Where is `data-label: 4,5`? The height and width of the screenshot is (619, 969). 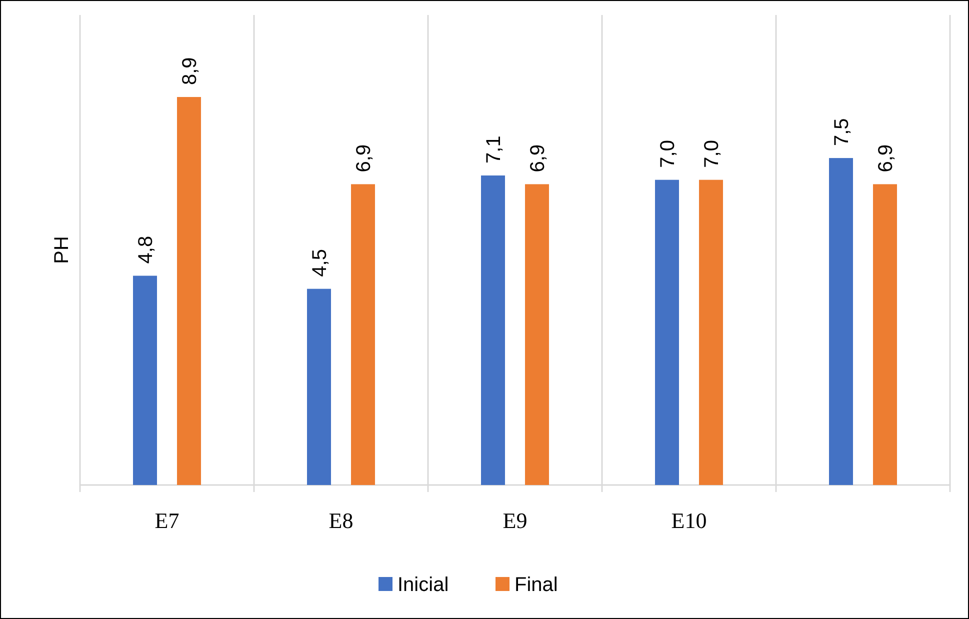 data-label: 4,5 is located at coordinates (320, 263).